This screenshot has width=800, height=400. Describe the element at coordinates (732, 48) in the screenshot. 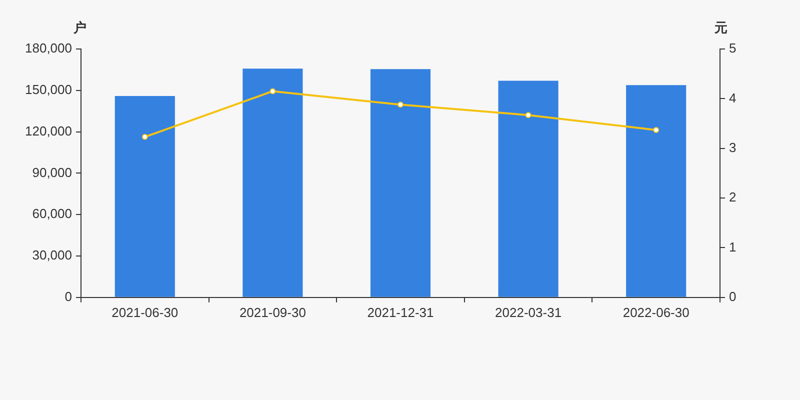

I see `y2-tick-label: 5` at that location.